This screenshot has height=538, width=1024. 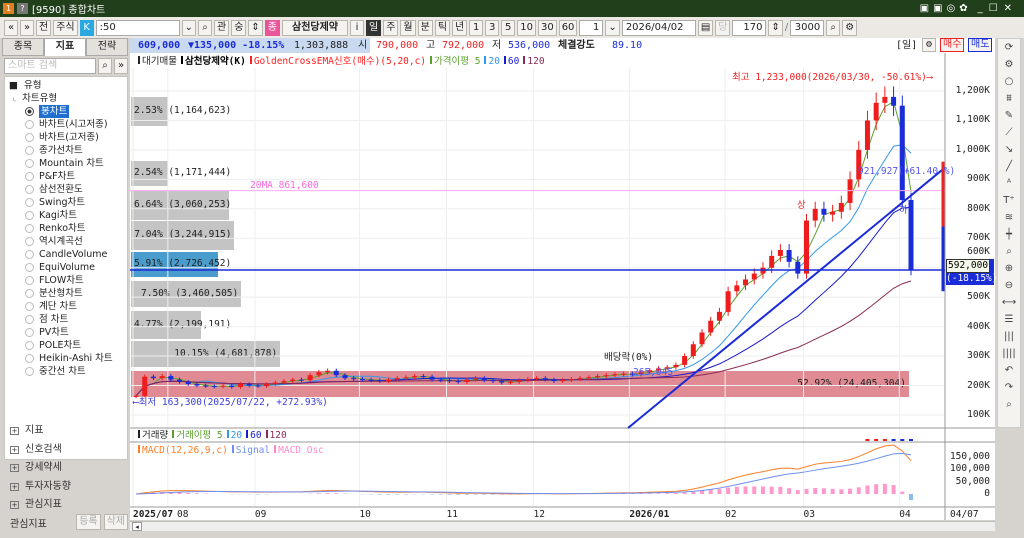 What do you see at coordinates (215, 61) in the screenshot?
I see `legend-item: 삼천당제약(K)` at bounding box center [215, 61].